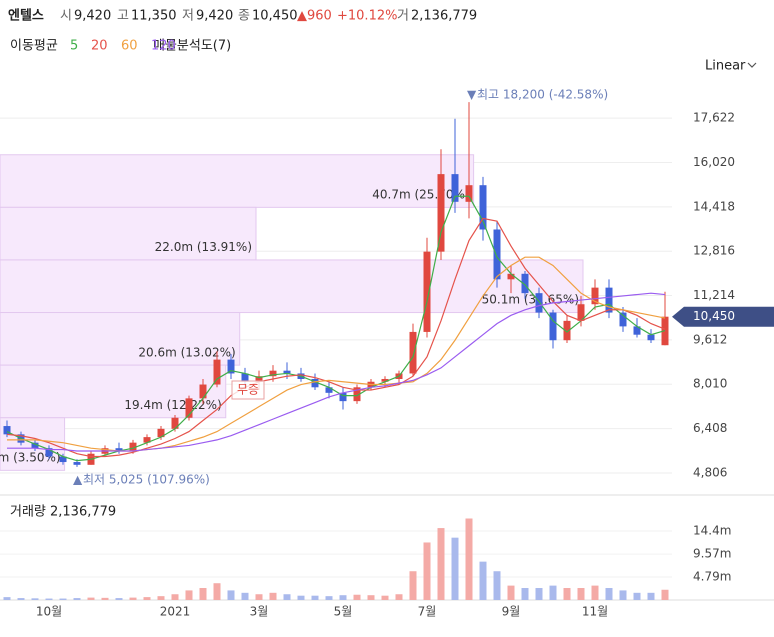  I want to click on profile-label: 22.0m (13.91%), so click(203, 247).